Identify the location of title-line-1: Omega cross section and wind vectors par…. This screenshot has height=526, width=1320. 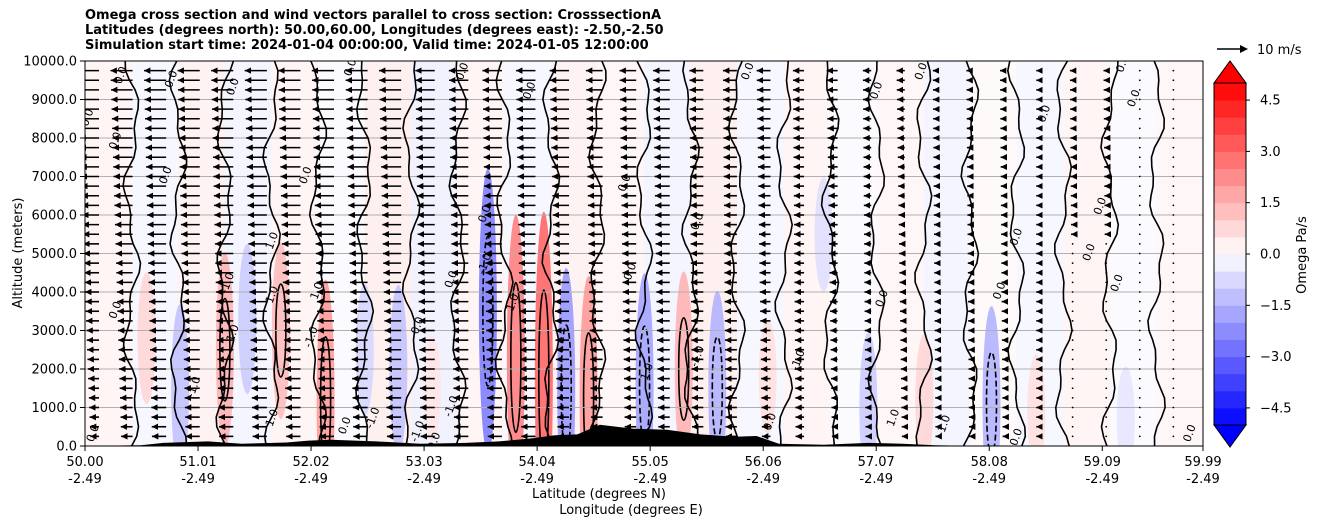
(373, 15).